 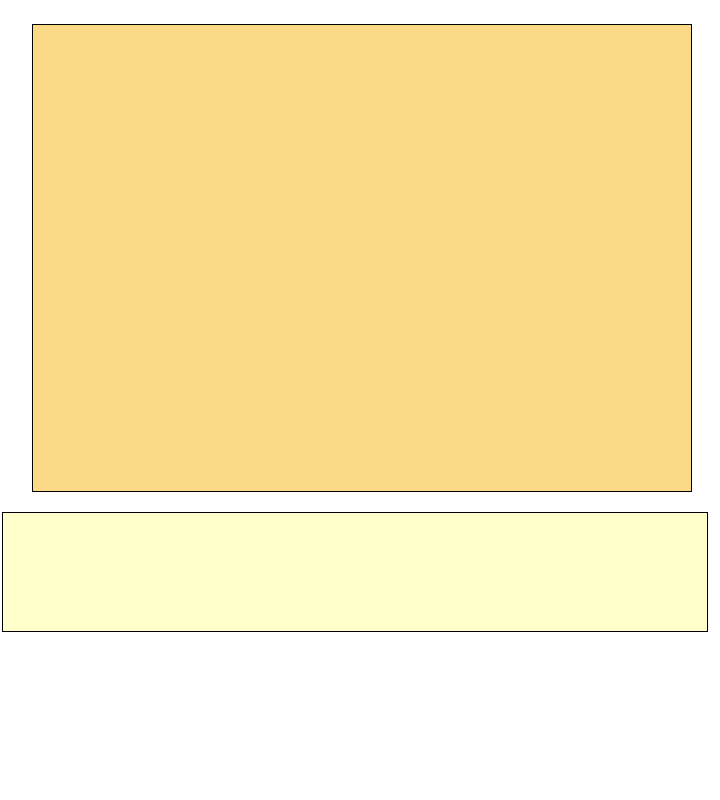 I want to click on colorbar, so click(x=371, y=535).